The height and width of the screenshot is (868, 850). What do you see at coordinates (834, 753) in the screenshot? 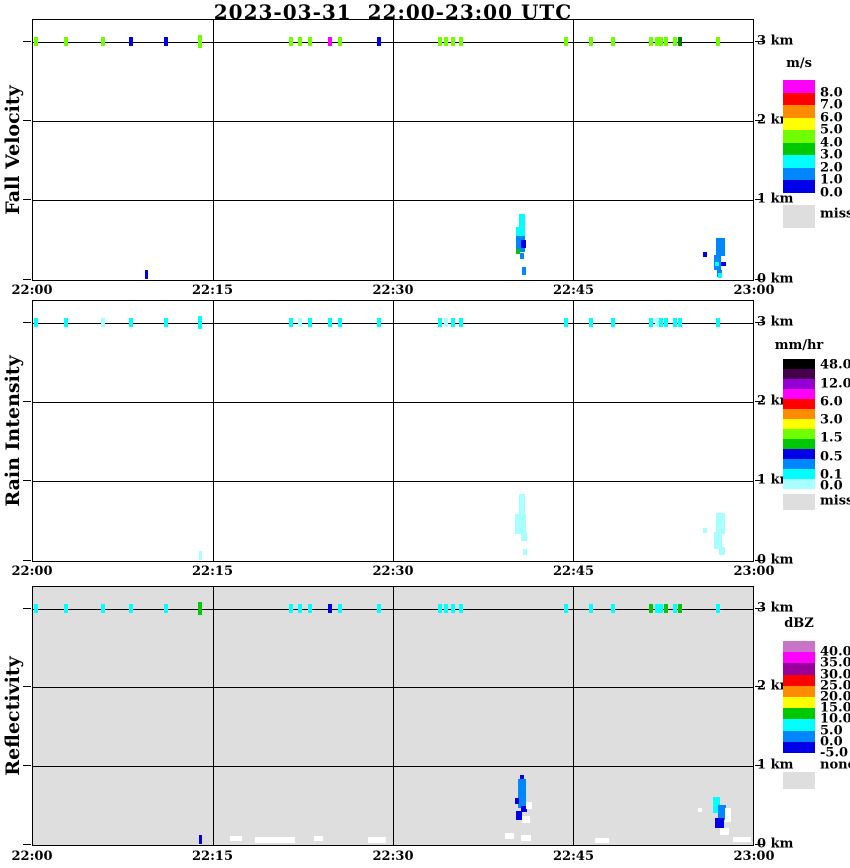
I see `legend-scale-label: -5.0` at bounding box center [834, 753].